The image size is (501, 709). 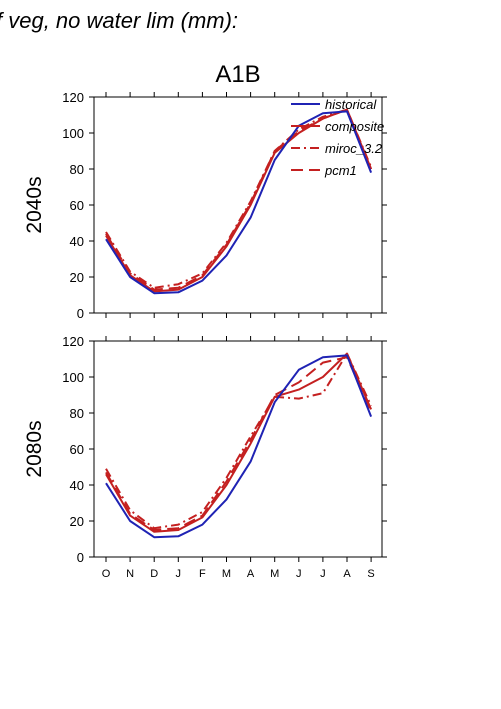 I want to click on row-label-2080s: 2080s, so click(x=34, y=448).